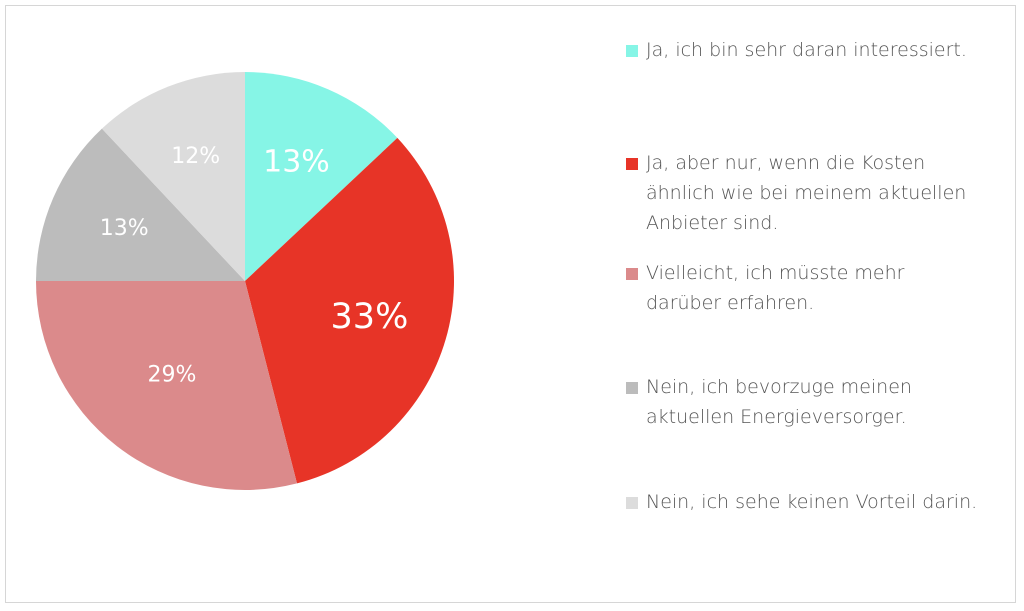 Image resolution: width=1024 pixels, height=611 pixels. What do you see at coordinates (779, 387) in the screenshot?
I see `legend-label-line: Nein, ich bevorzuge meinen` at bounding box center [779, 387].